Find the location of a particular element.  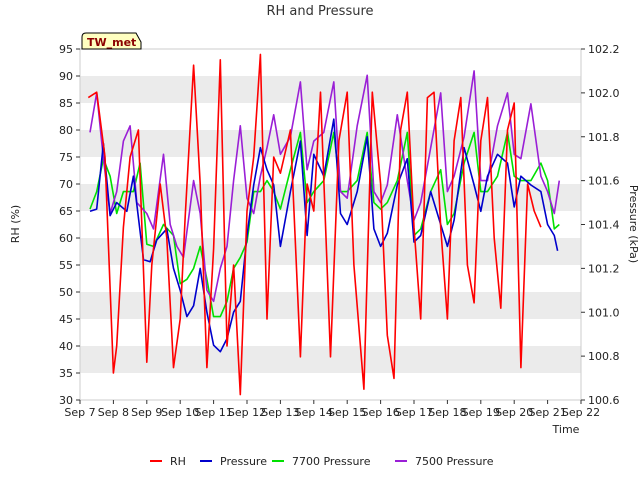

left-tick-label: 50 is located at coordinates (66, 292).